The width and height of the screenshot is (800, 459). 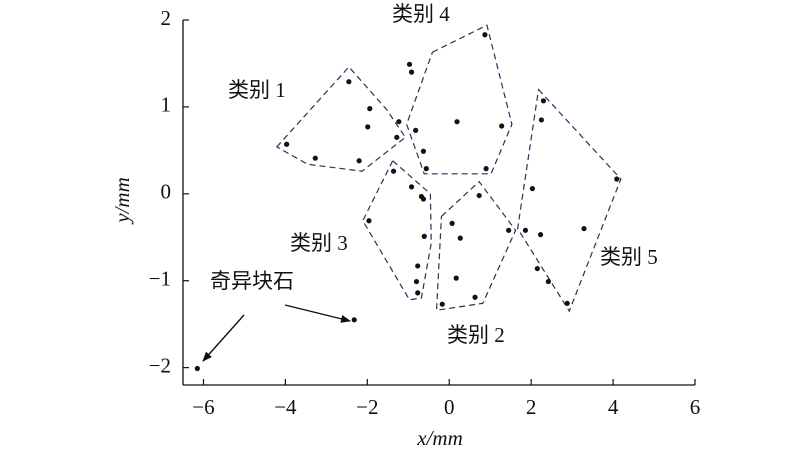 I want to click on x-tick-label: −4, so click(x=285, y=407).